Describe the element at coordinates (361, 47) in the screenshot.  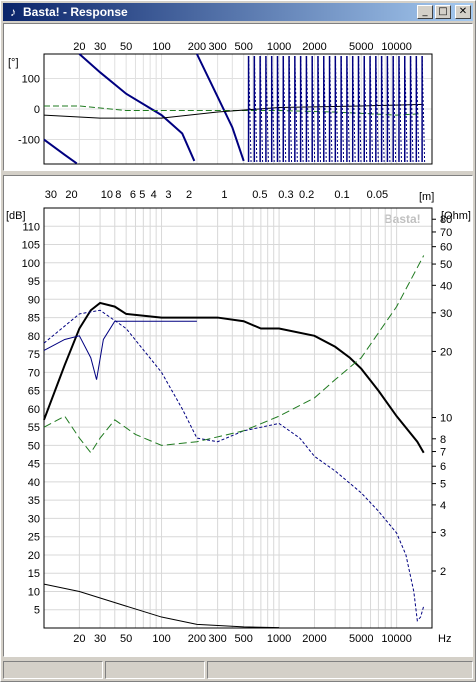
I see `phase-x-tick-label: 5000` at that location.